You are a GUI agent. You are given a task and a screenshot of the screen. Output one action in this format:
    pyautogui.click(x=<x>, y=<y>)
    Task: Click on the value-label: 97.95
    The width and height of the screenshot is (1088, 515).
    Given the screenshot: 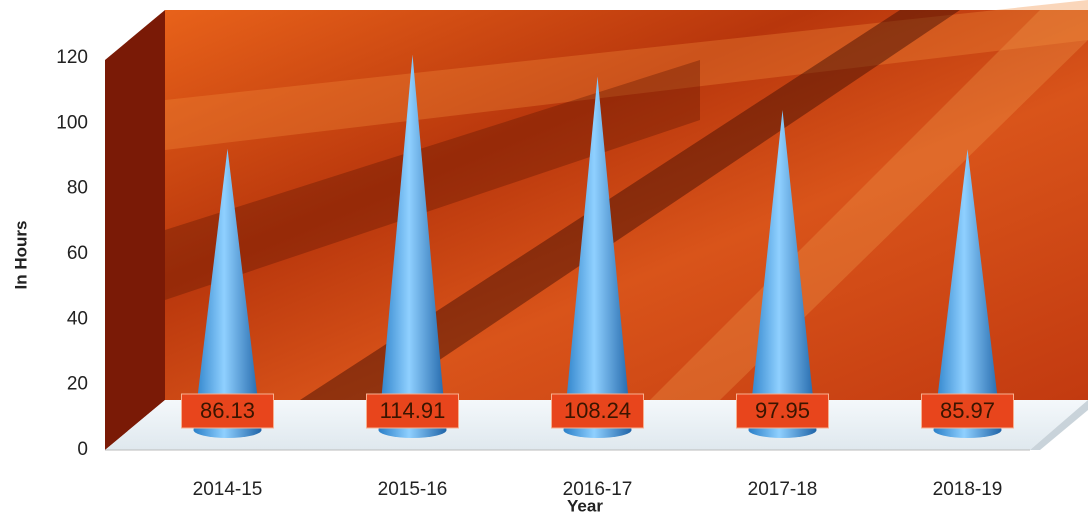 What is the action you would take?
    pyautogui.click(x=782, y=410)
    